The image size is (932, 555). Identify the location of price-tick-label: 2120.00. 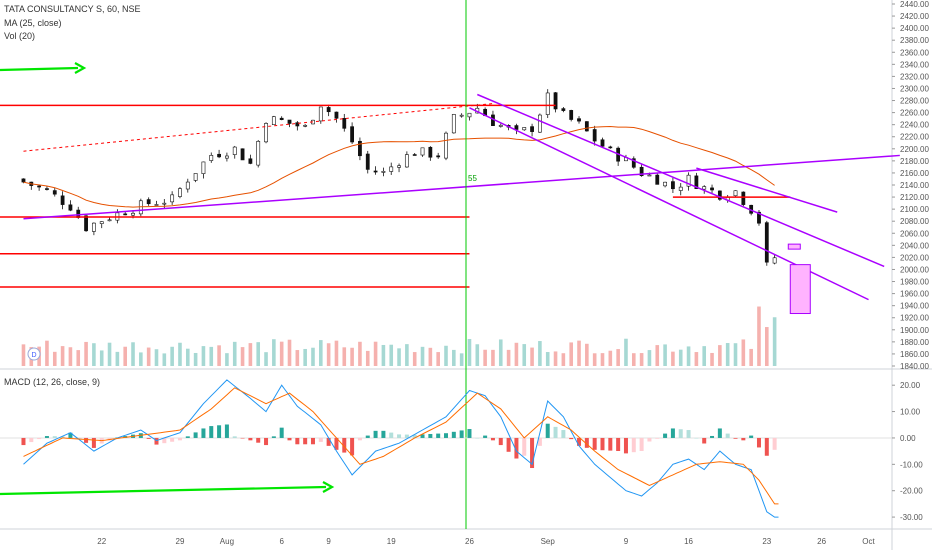
(914, 197).